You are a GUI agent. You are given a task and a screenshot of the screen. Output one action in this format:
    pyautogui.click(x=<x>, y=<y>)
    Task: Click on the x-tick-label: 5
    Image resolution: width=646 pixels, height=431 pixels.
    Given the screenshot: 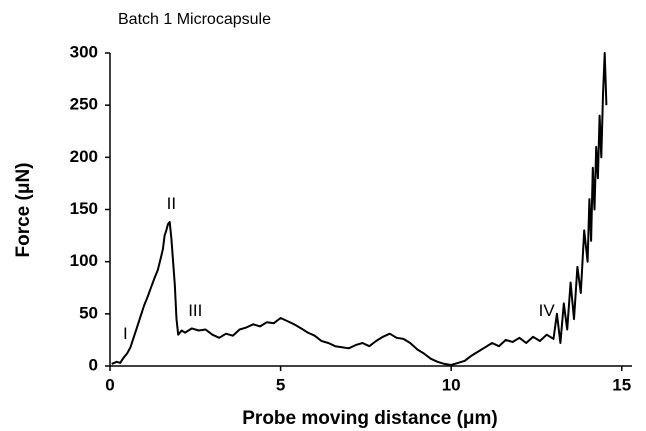 What is the action you would take?
    pyautogui.click(x=280, y=384)
    